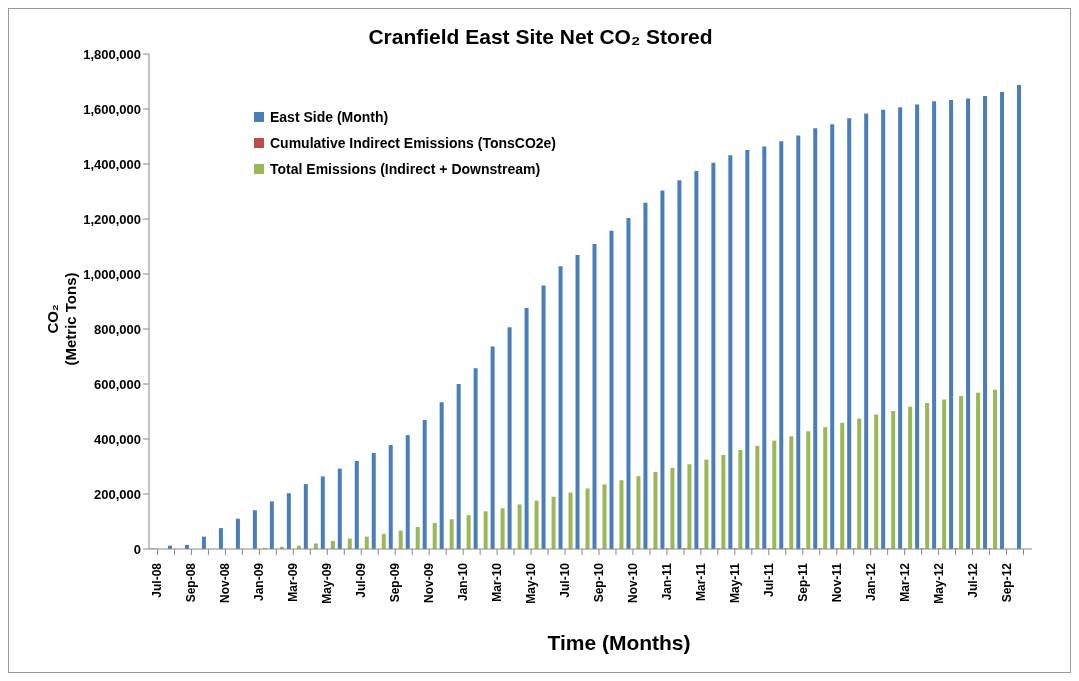 This screenshot has height=681, width=1079. Describe the element at coordinates (619, 643) in the screenshot. I see `x-axis-title: Time (Months)` at that location.